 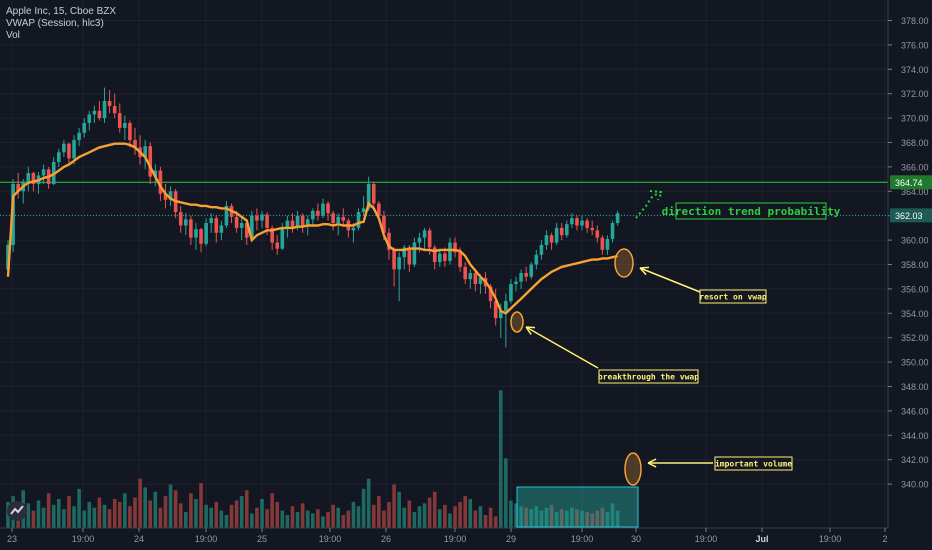 What do you see at coordinates (761, 539) in the screenshot?
I see `x-tick-label: Jul` at bounding box center [761, 539].